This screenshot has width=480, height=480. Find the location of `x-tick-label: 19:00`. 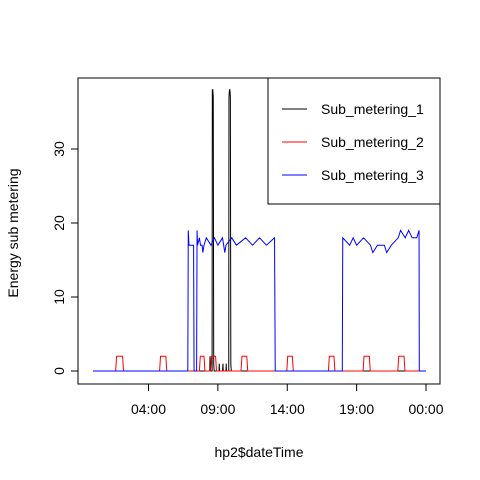

x-tick-label: 19:00 is located at coordinates (356, 409).